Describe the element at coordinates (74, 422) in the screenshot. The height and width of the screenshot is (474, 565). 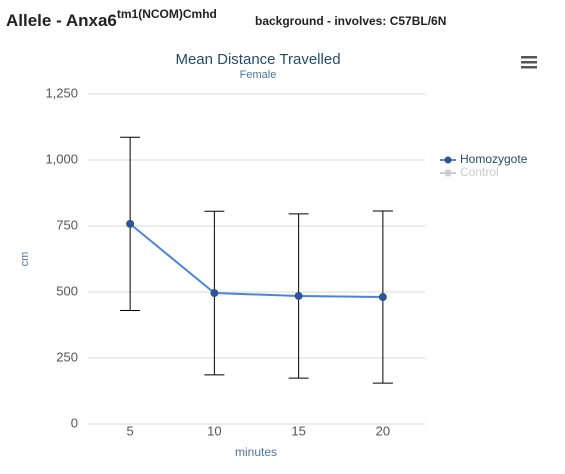
I see `y-tick-label: 0` at that location.